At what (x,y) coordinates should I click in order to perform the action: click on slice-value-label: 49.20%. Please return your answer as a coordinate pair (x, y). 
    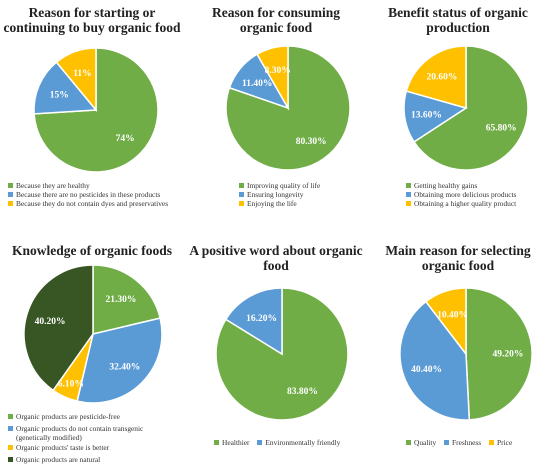
    Looking at the image, I should click on (508, 354).